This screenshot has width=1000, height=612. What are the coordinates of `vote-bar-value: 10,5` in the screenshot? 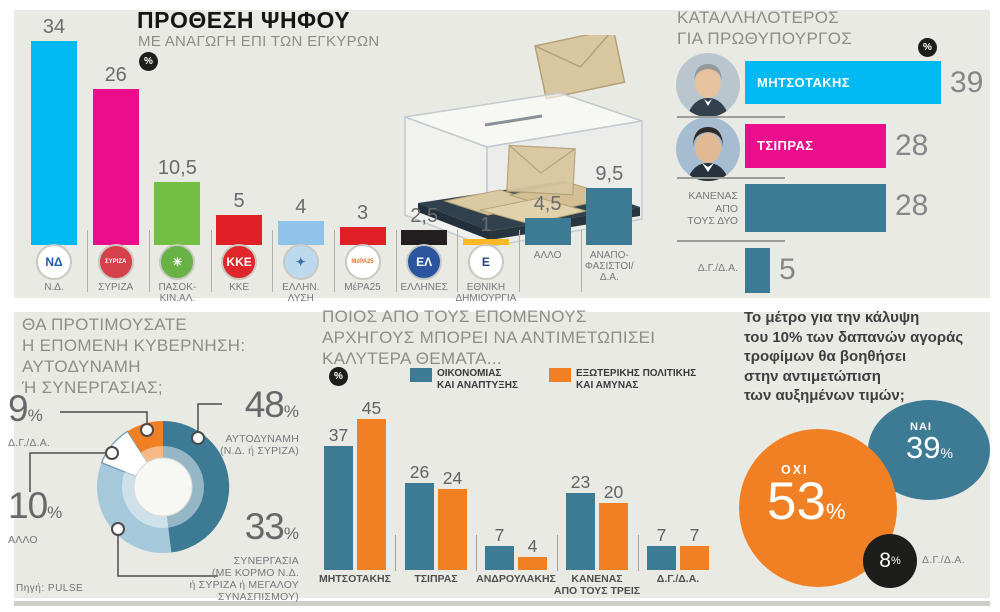 It's located at (177, 168).